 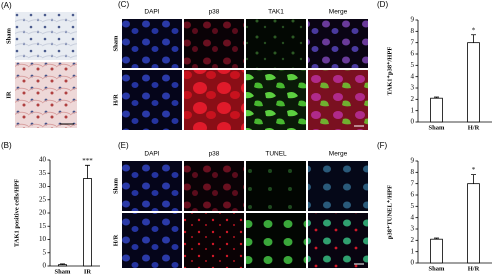 What do you see at coordinates (43, 213) in the screenshot?
I see `y-tick-label: 20` at bounding box center [43, 213].